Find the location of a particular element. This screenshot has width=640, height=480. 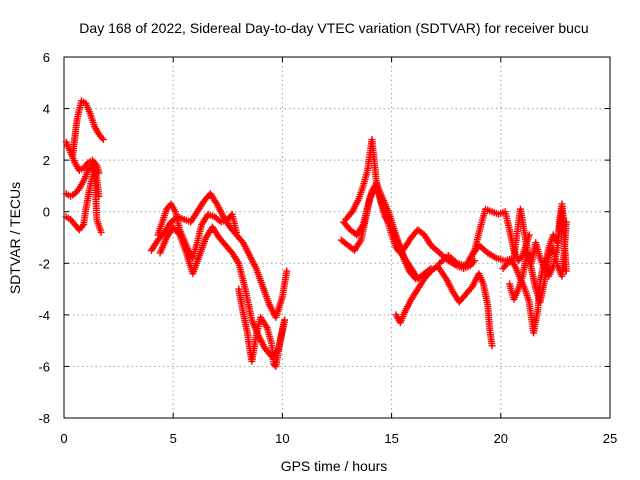

y-tick-label: -4 is located at coordinates (44, 315).